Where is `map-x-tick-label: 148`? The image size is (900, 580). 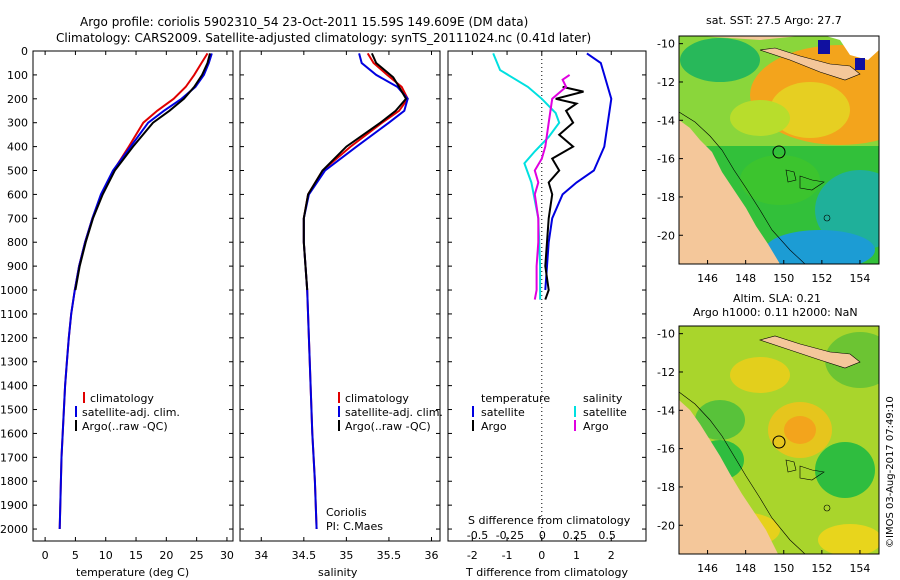
map-x-tick-label: 148 is located at coordinates (745, 568).